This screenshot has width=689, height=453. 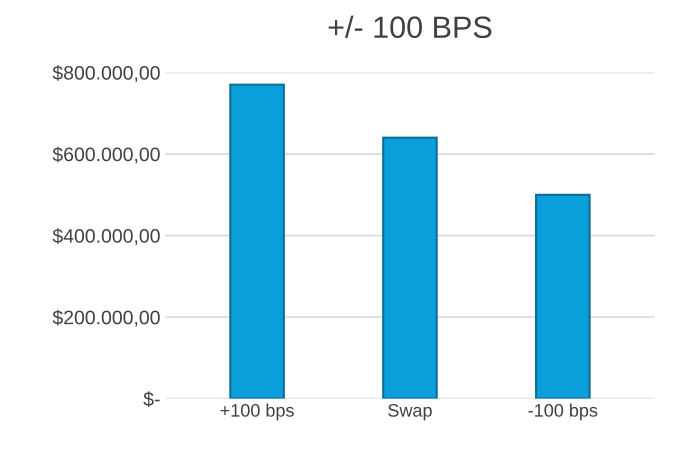 I want to click on y-tick-label: $600.000,00, so click(x=106, y=155).